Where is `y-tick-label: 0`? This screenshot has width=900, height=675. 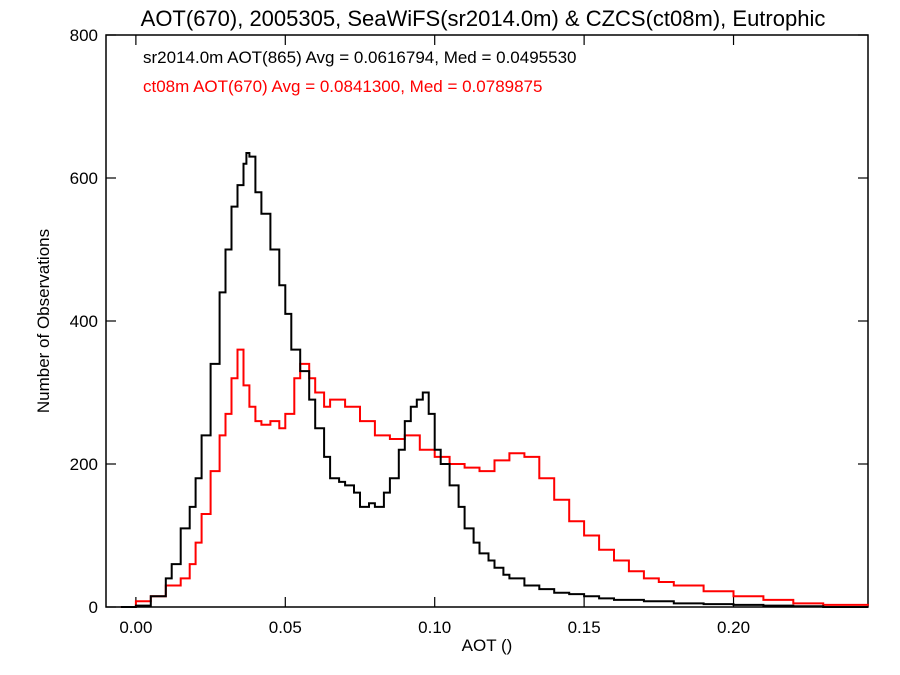
y-tick-label: 0 is located at coordinates (93, 607).